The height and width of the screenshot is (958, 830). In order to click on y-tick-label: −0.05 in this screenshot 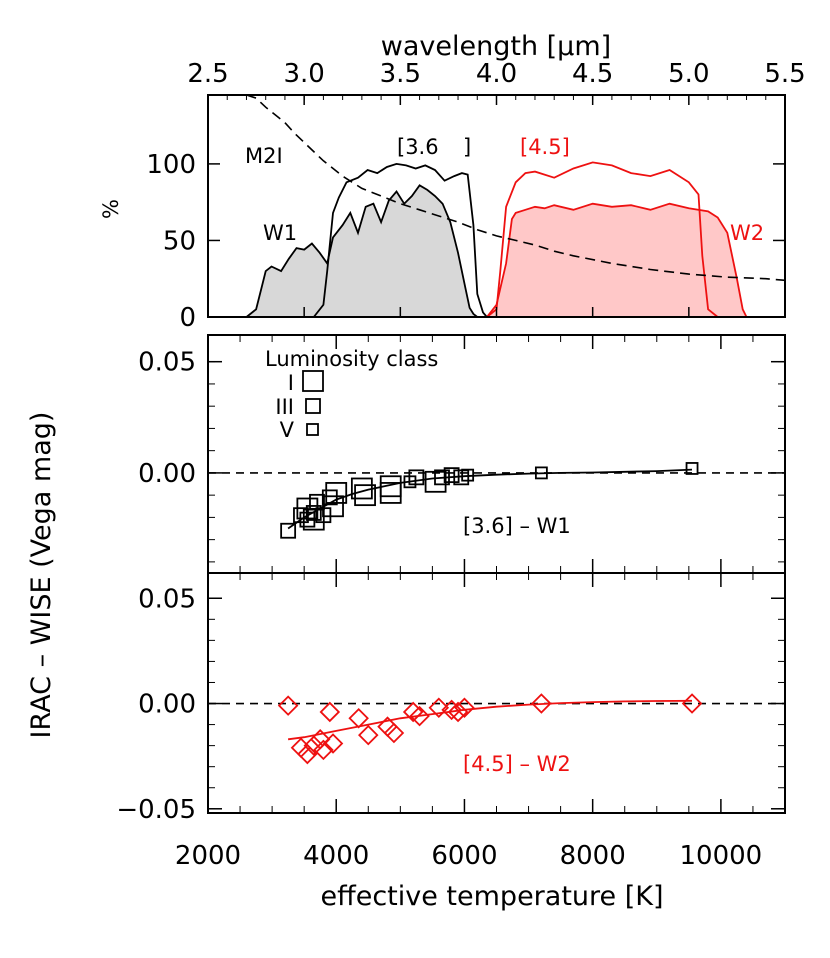, I will do `click(156, 810)`.